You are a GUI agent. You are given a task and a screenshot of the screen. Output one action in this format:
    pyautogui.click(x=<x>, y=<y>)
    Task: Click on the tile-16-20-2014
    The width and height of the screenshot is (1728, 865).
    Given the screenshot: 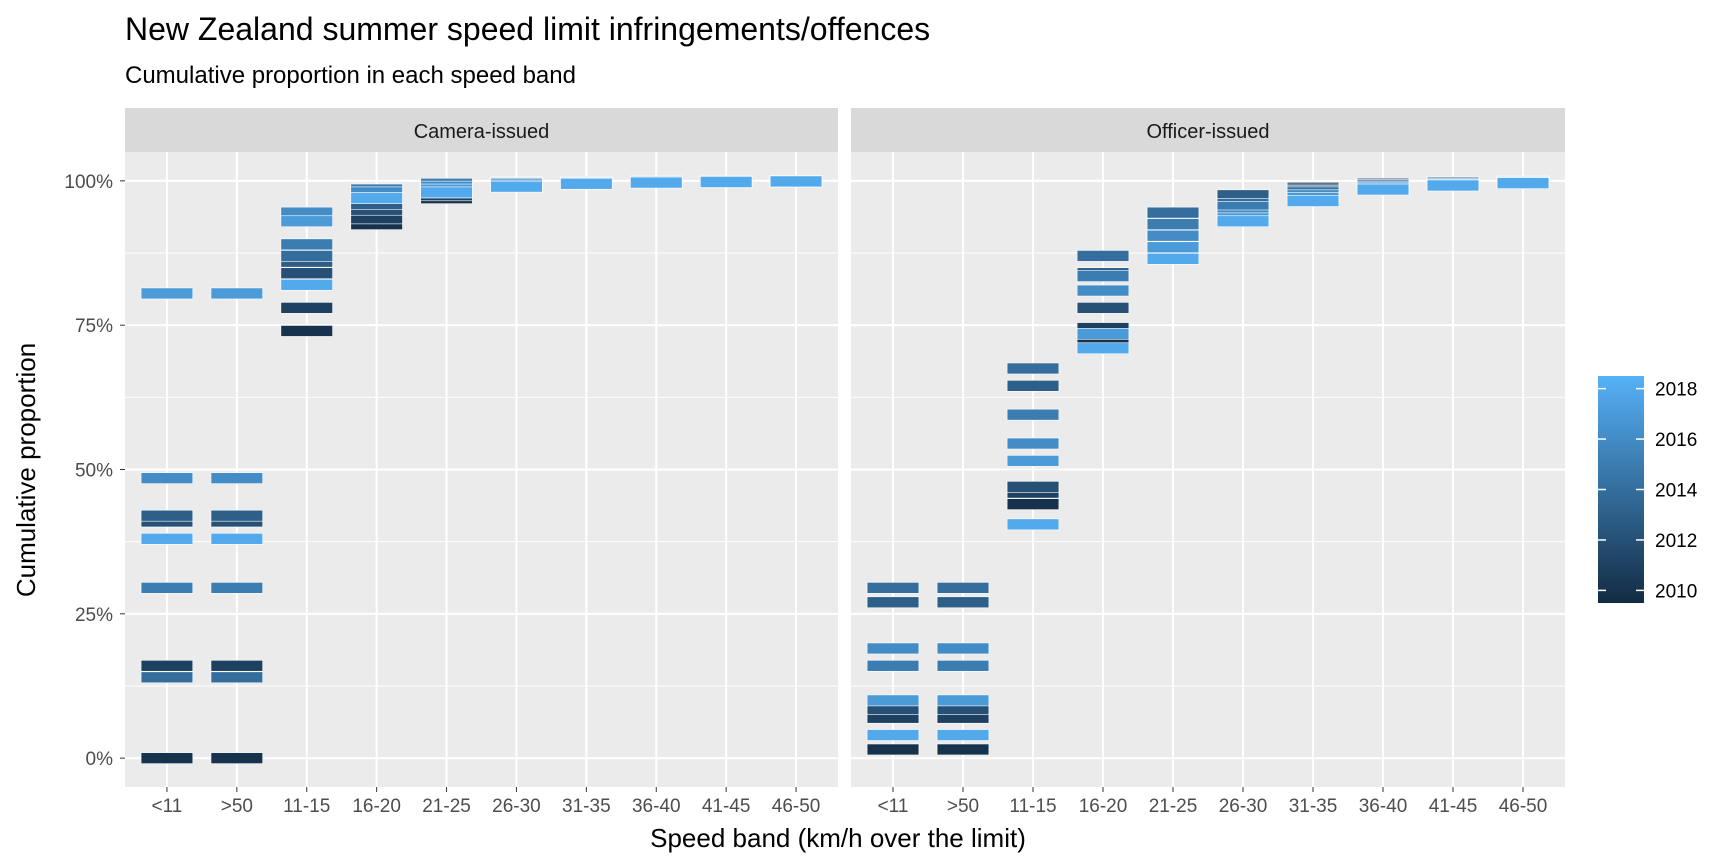 What is the action you would take?
    pyautogui.click(x=1103, y=256)
    